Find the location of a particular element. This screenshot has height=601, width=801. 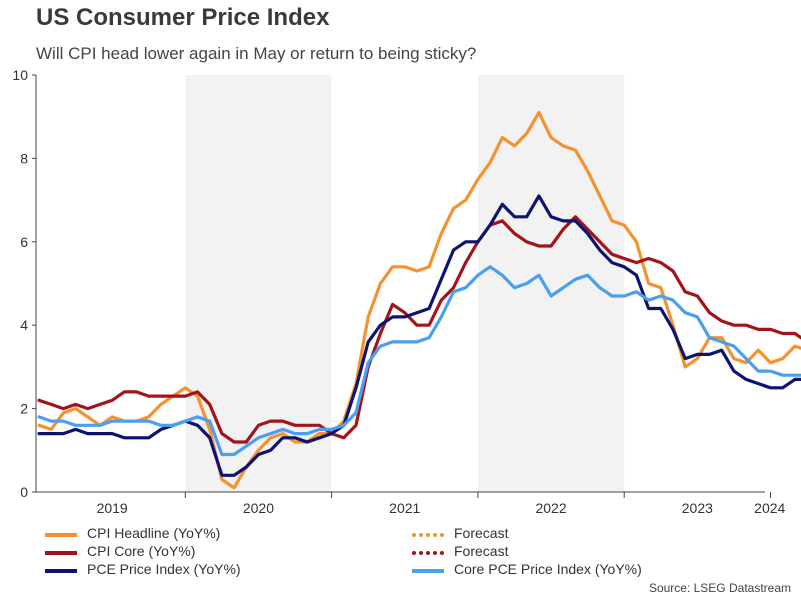

x-tick-label-2022: 2022 is located at coordinates (550, 508).